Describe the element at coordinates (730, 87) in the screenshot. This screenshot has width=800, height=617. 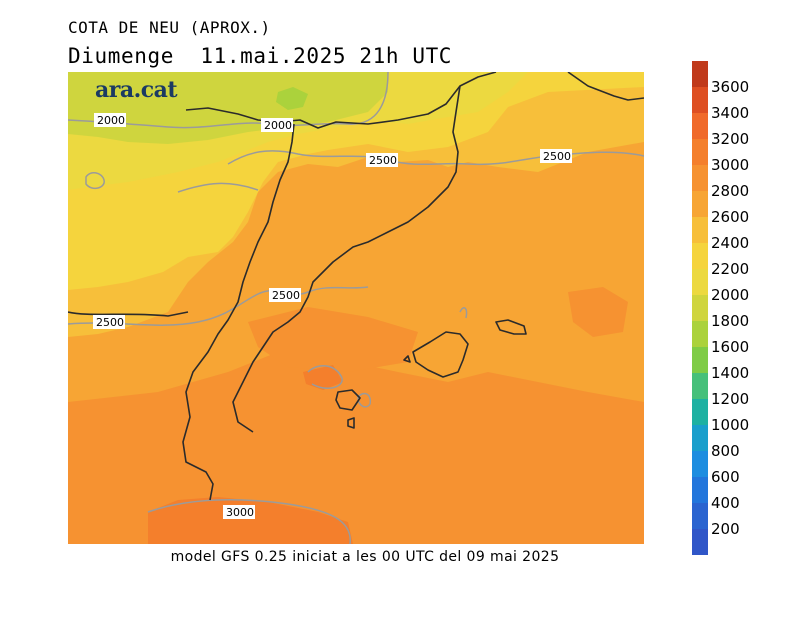
I see `legend-tick-label: 3600` at that location.